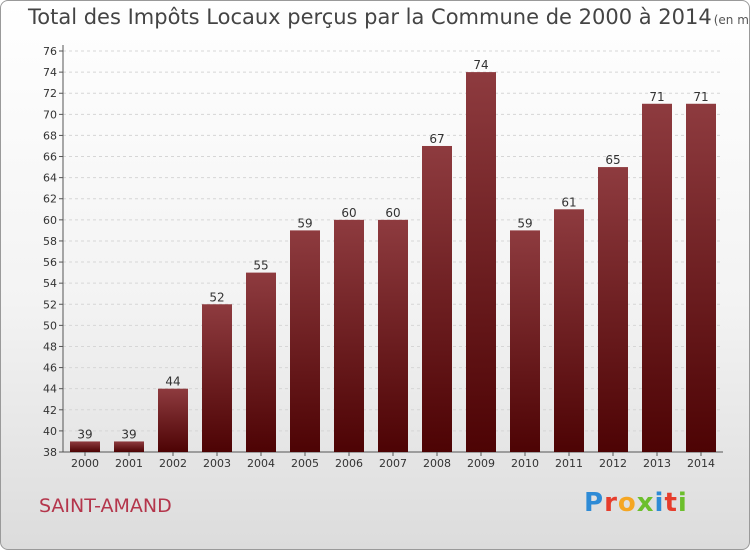 The height and width of the screenshot is (550, 750). I want to click on value-label: 52, so click(216, 297).